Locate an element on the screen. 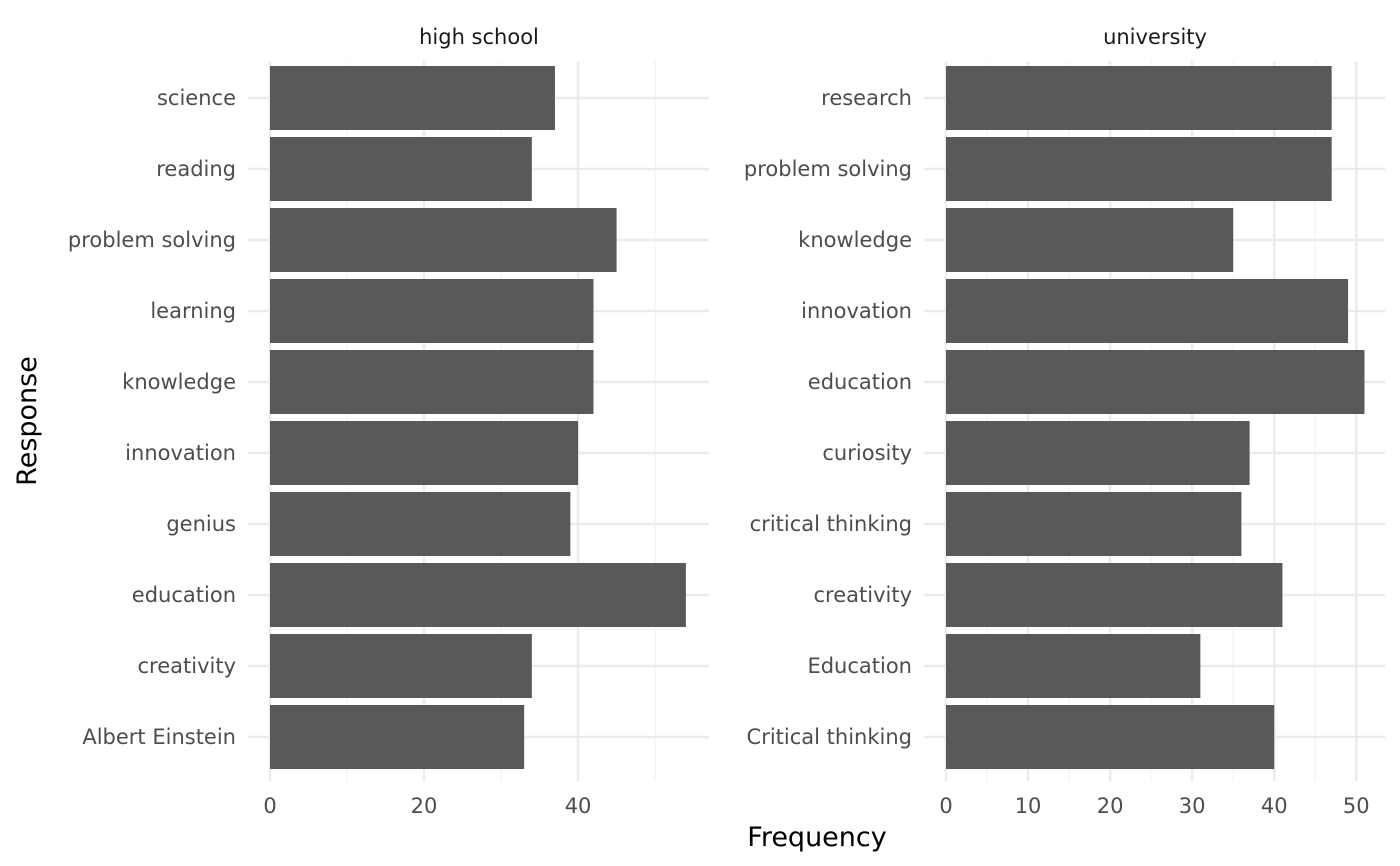  category-label: Education is located at coordinates (859, 666).